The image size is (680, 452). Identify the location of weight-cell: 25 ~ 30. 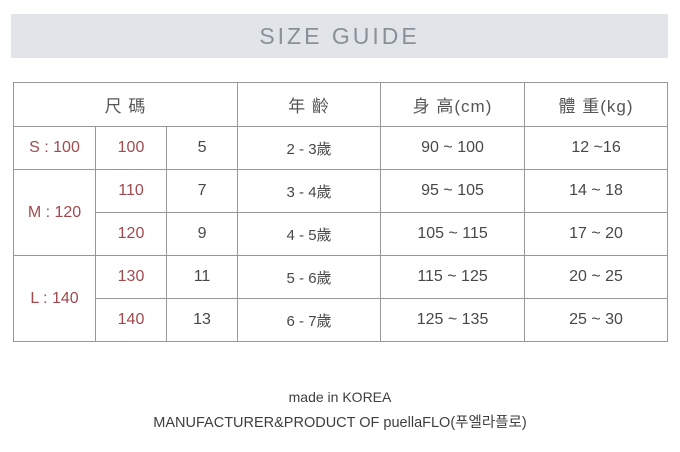
(596, 320).